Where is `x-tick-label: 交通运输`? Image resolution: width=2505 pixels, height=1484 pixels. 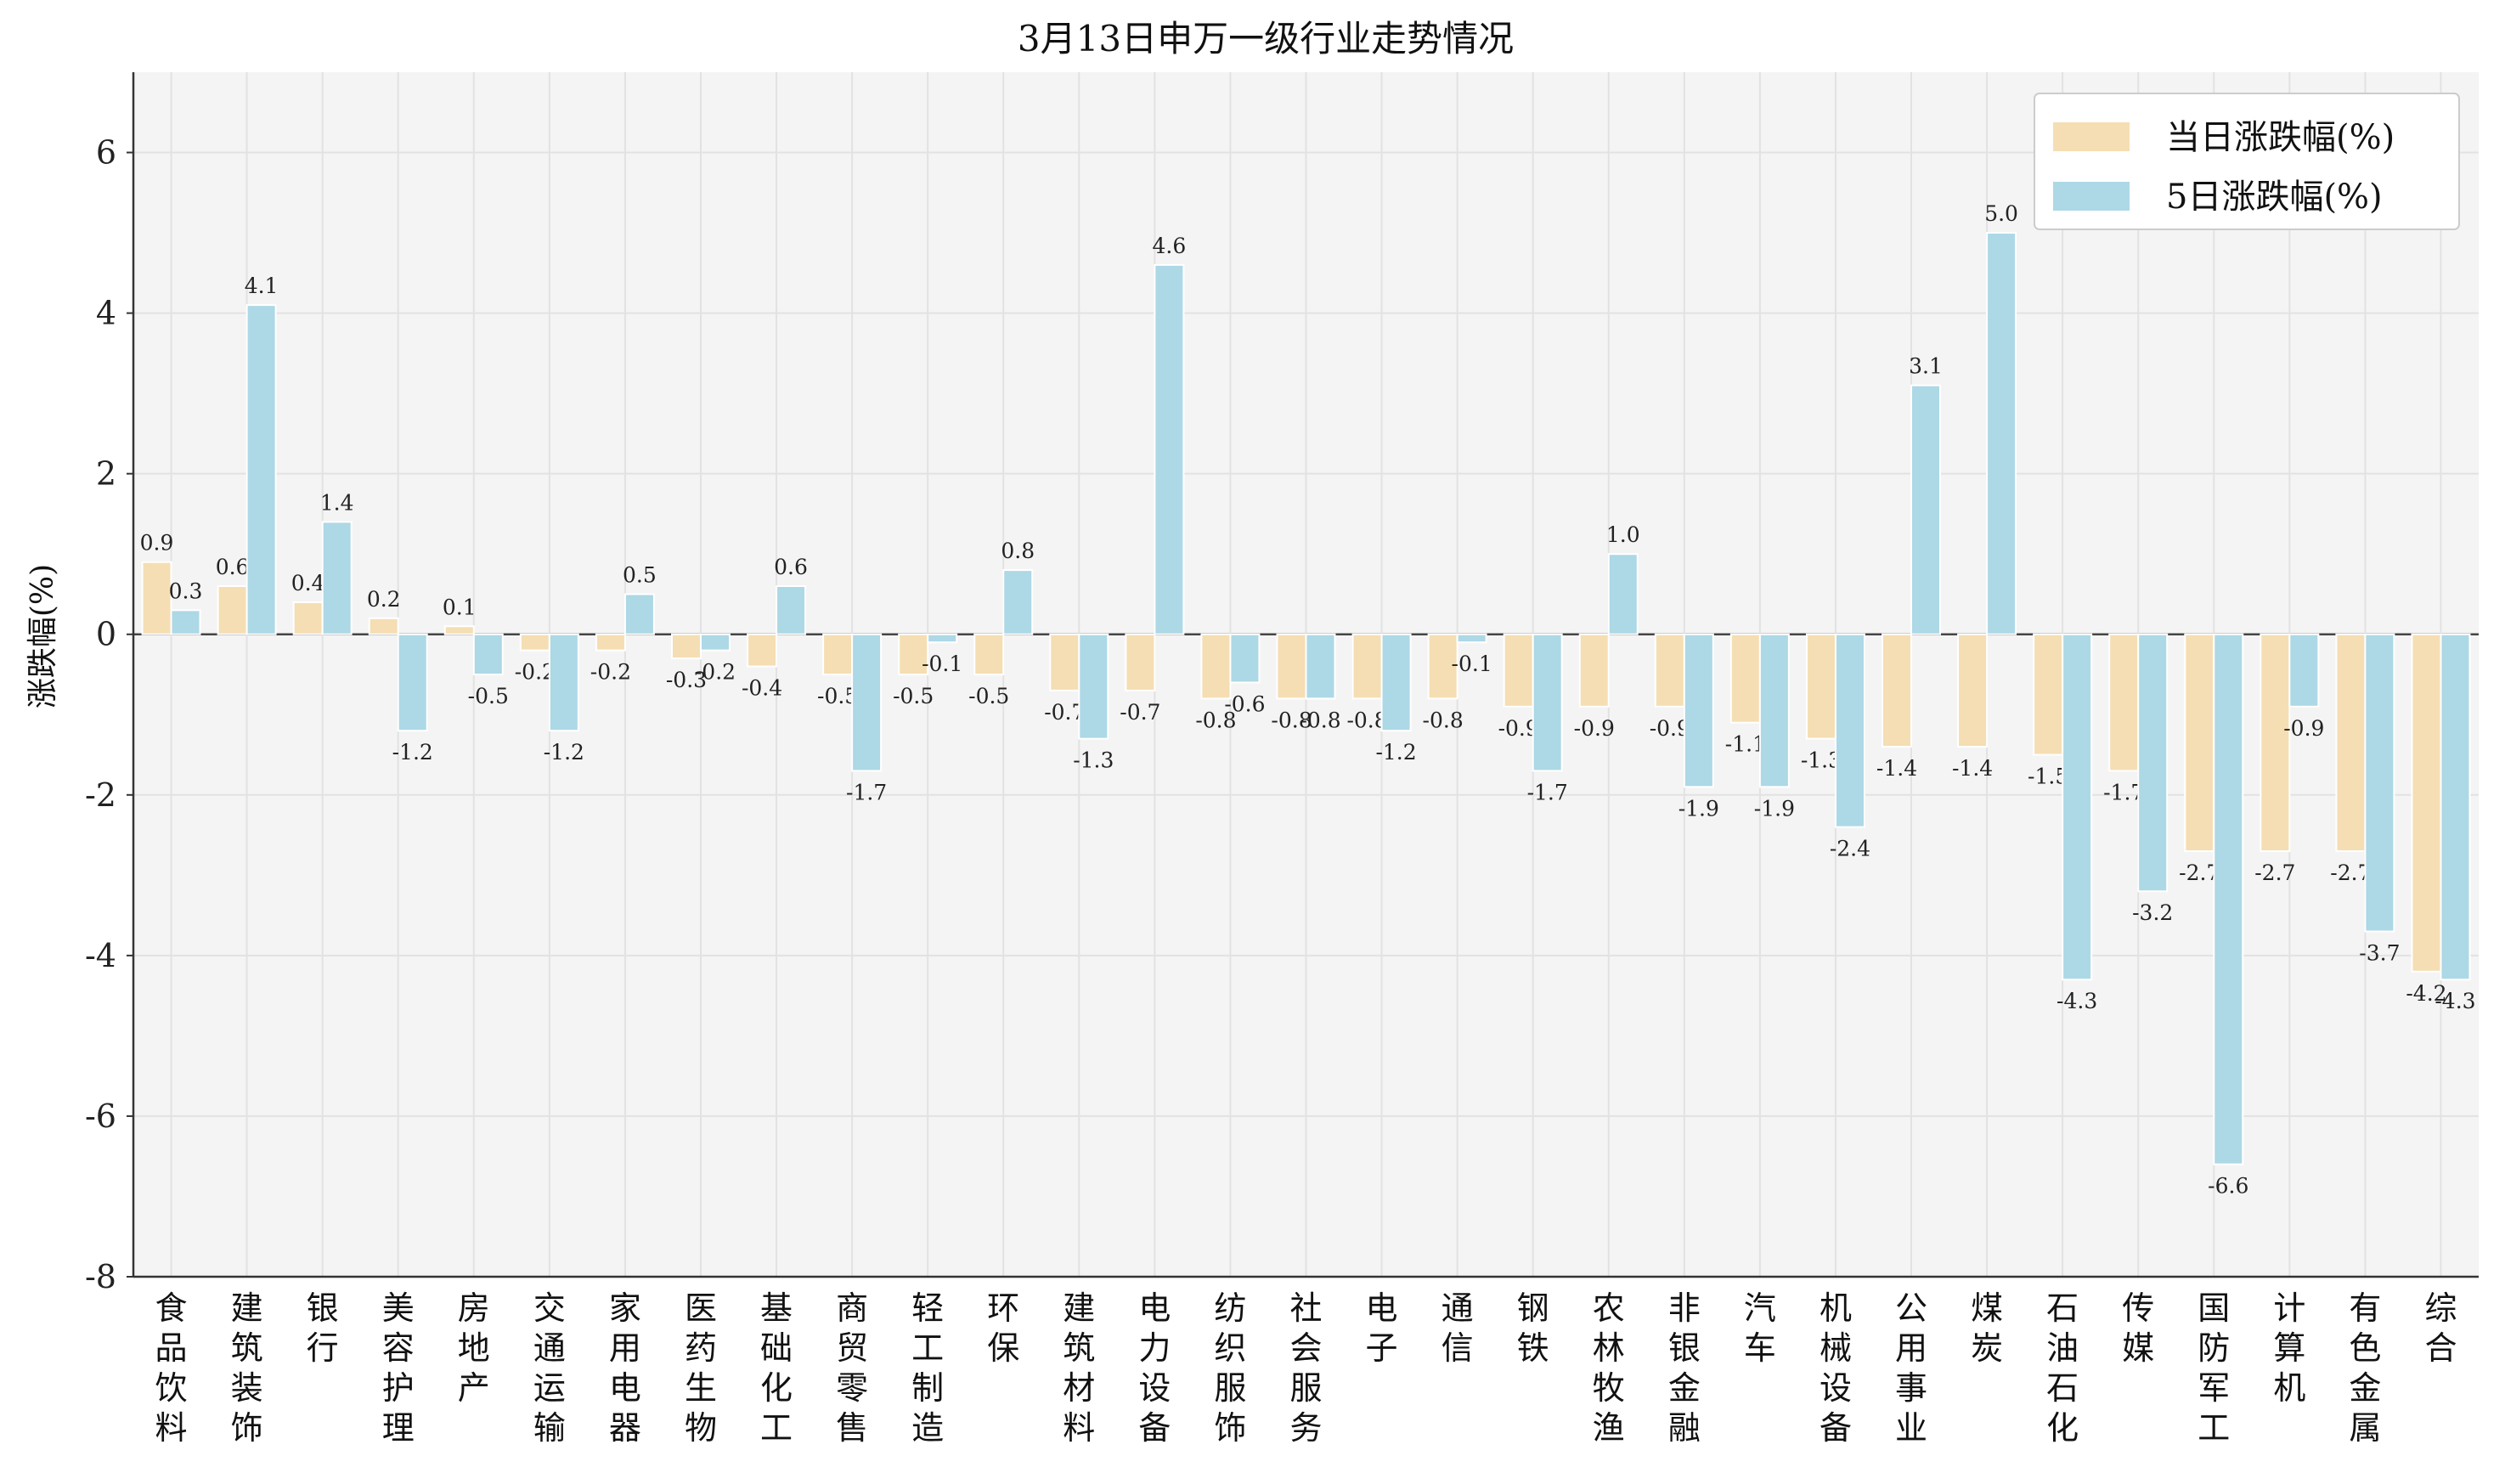 x-tick-label: 交通运输 is located at coordinates (549, 1368).